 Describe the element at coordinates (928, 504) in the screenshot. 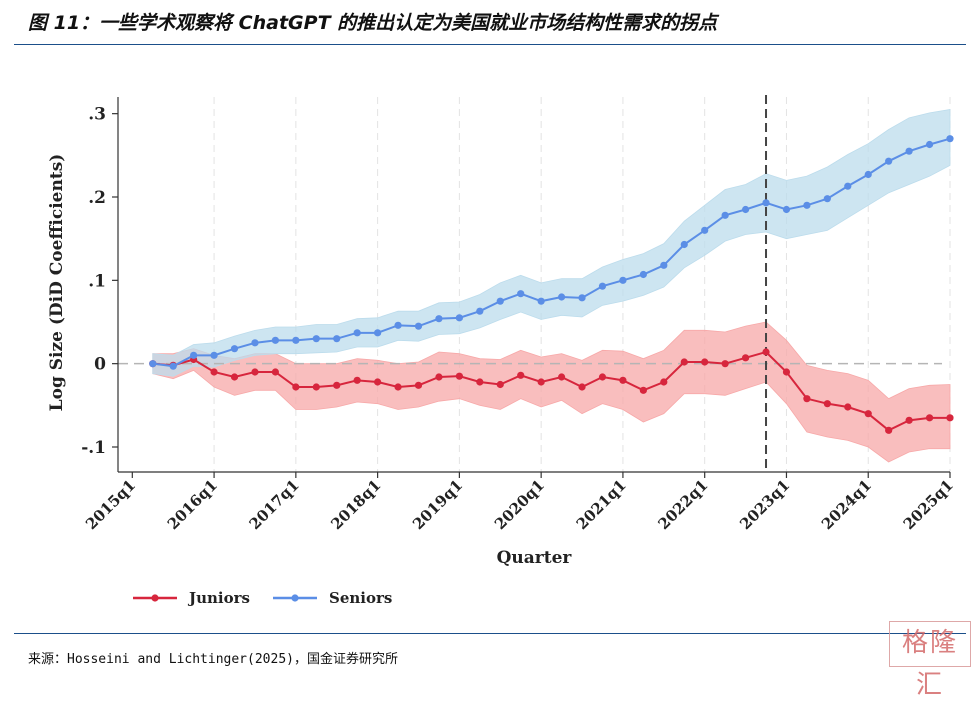

I see `x-tick-label: 2025q1` at that location.